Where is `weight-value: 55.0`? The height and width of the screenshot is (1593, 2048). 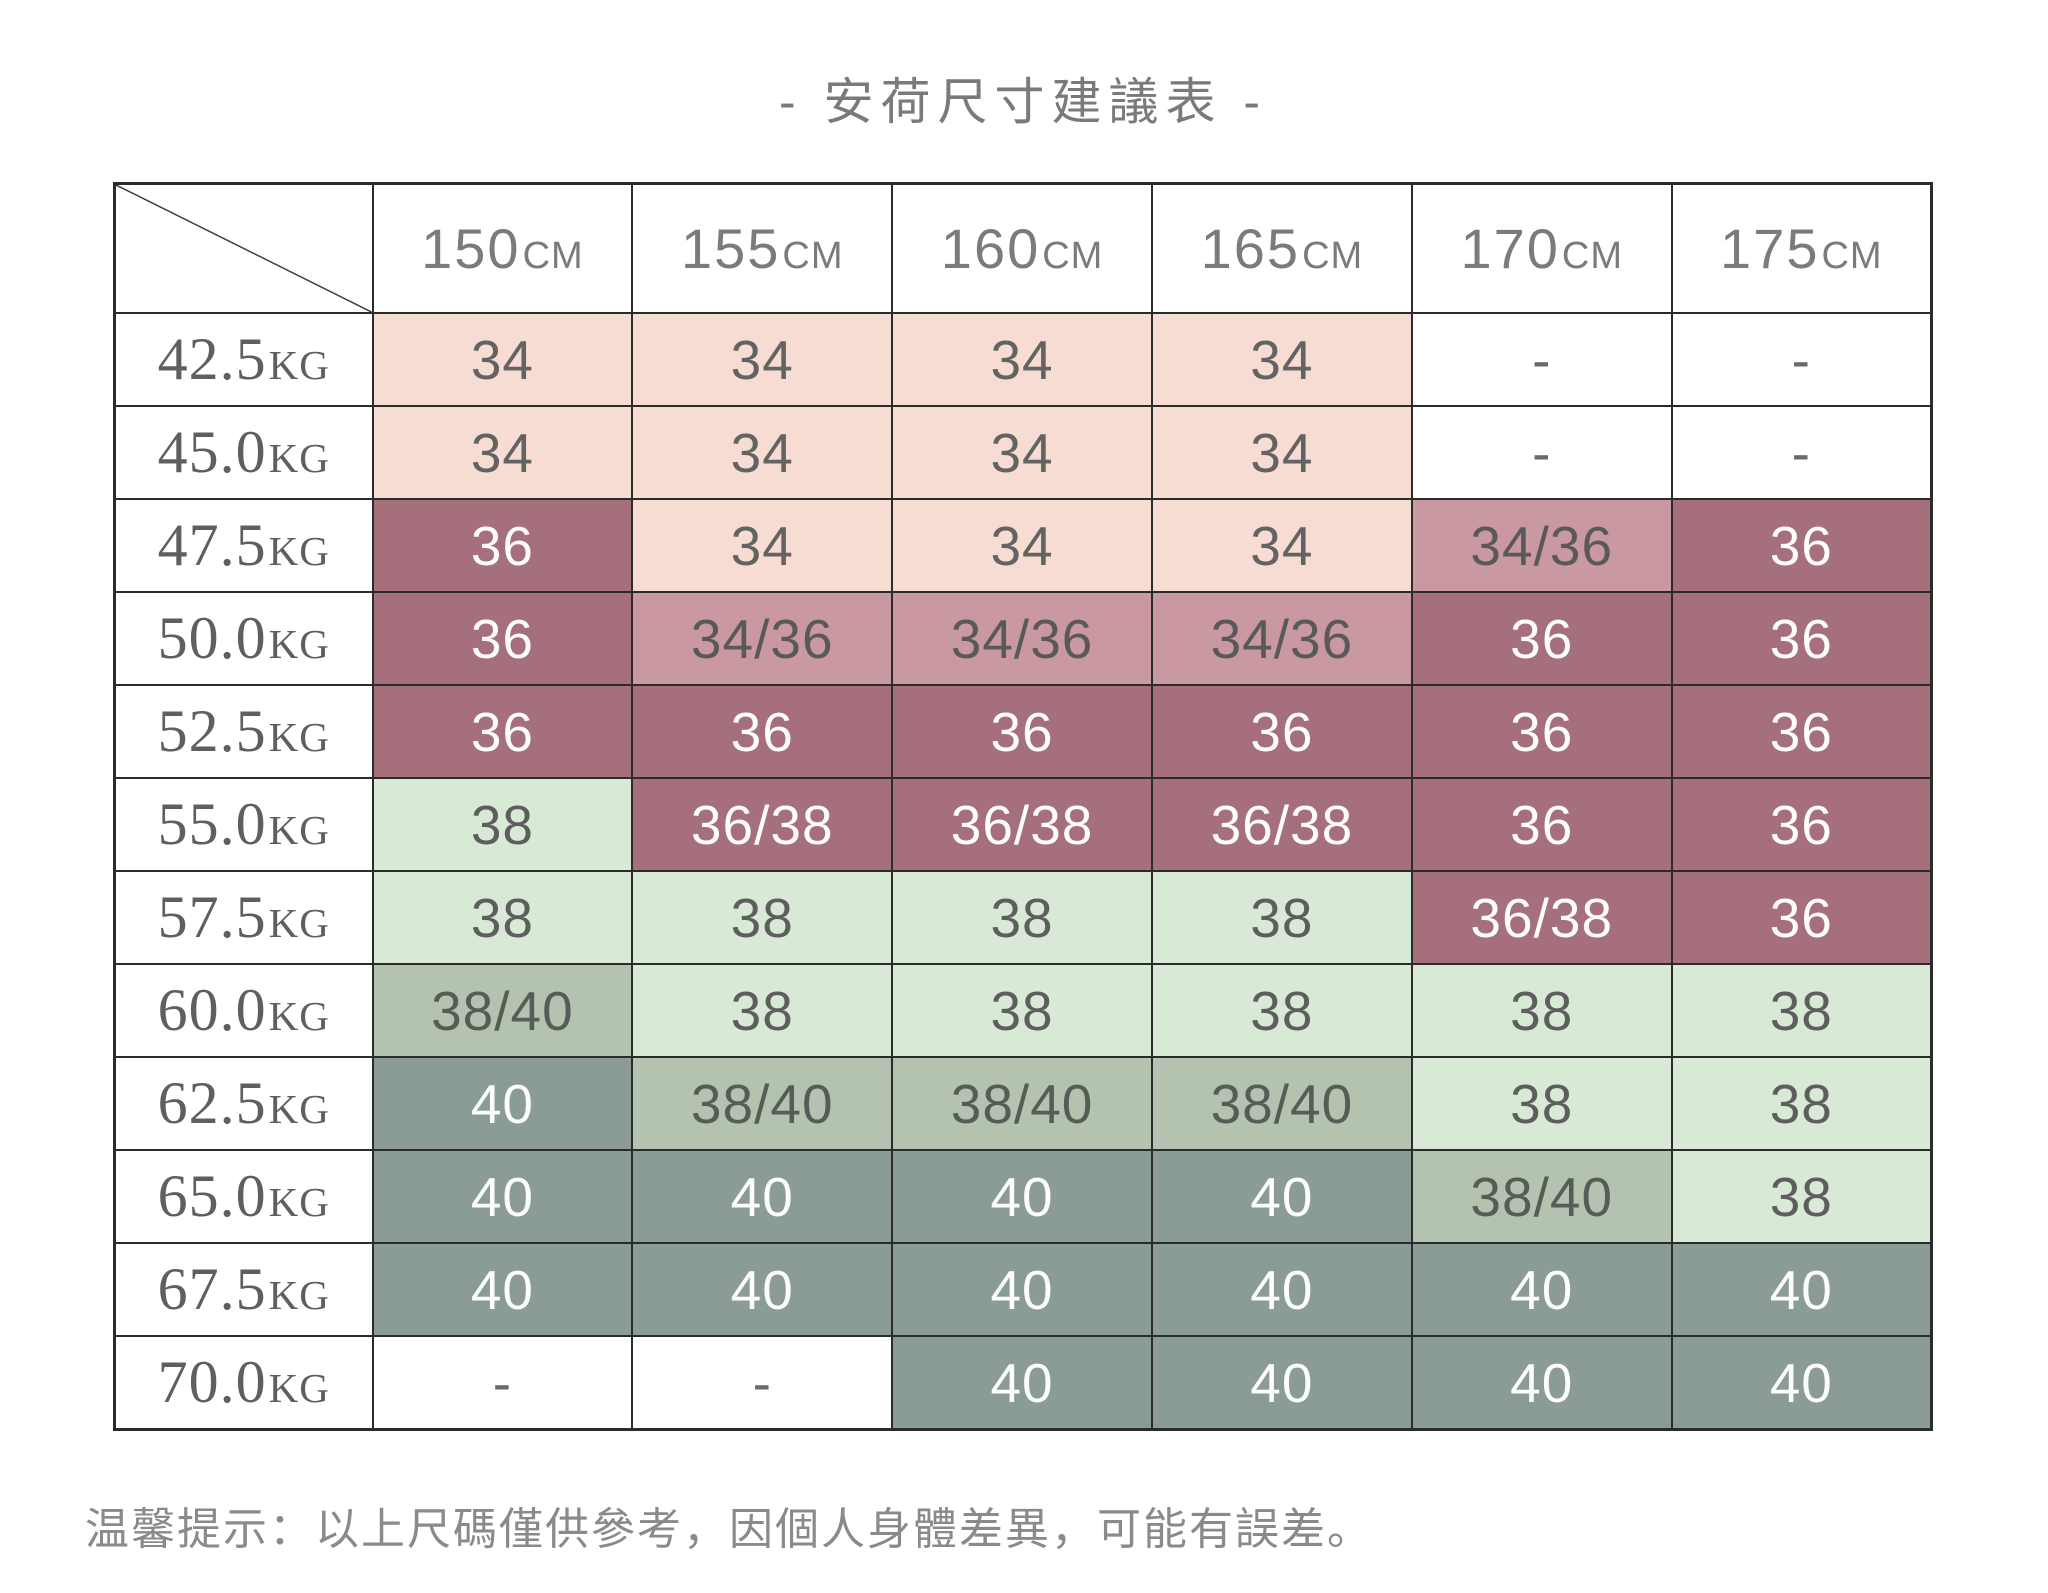 weight-value: 55.0 is located at coordinates (212, 824).